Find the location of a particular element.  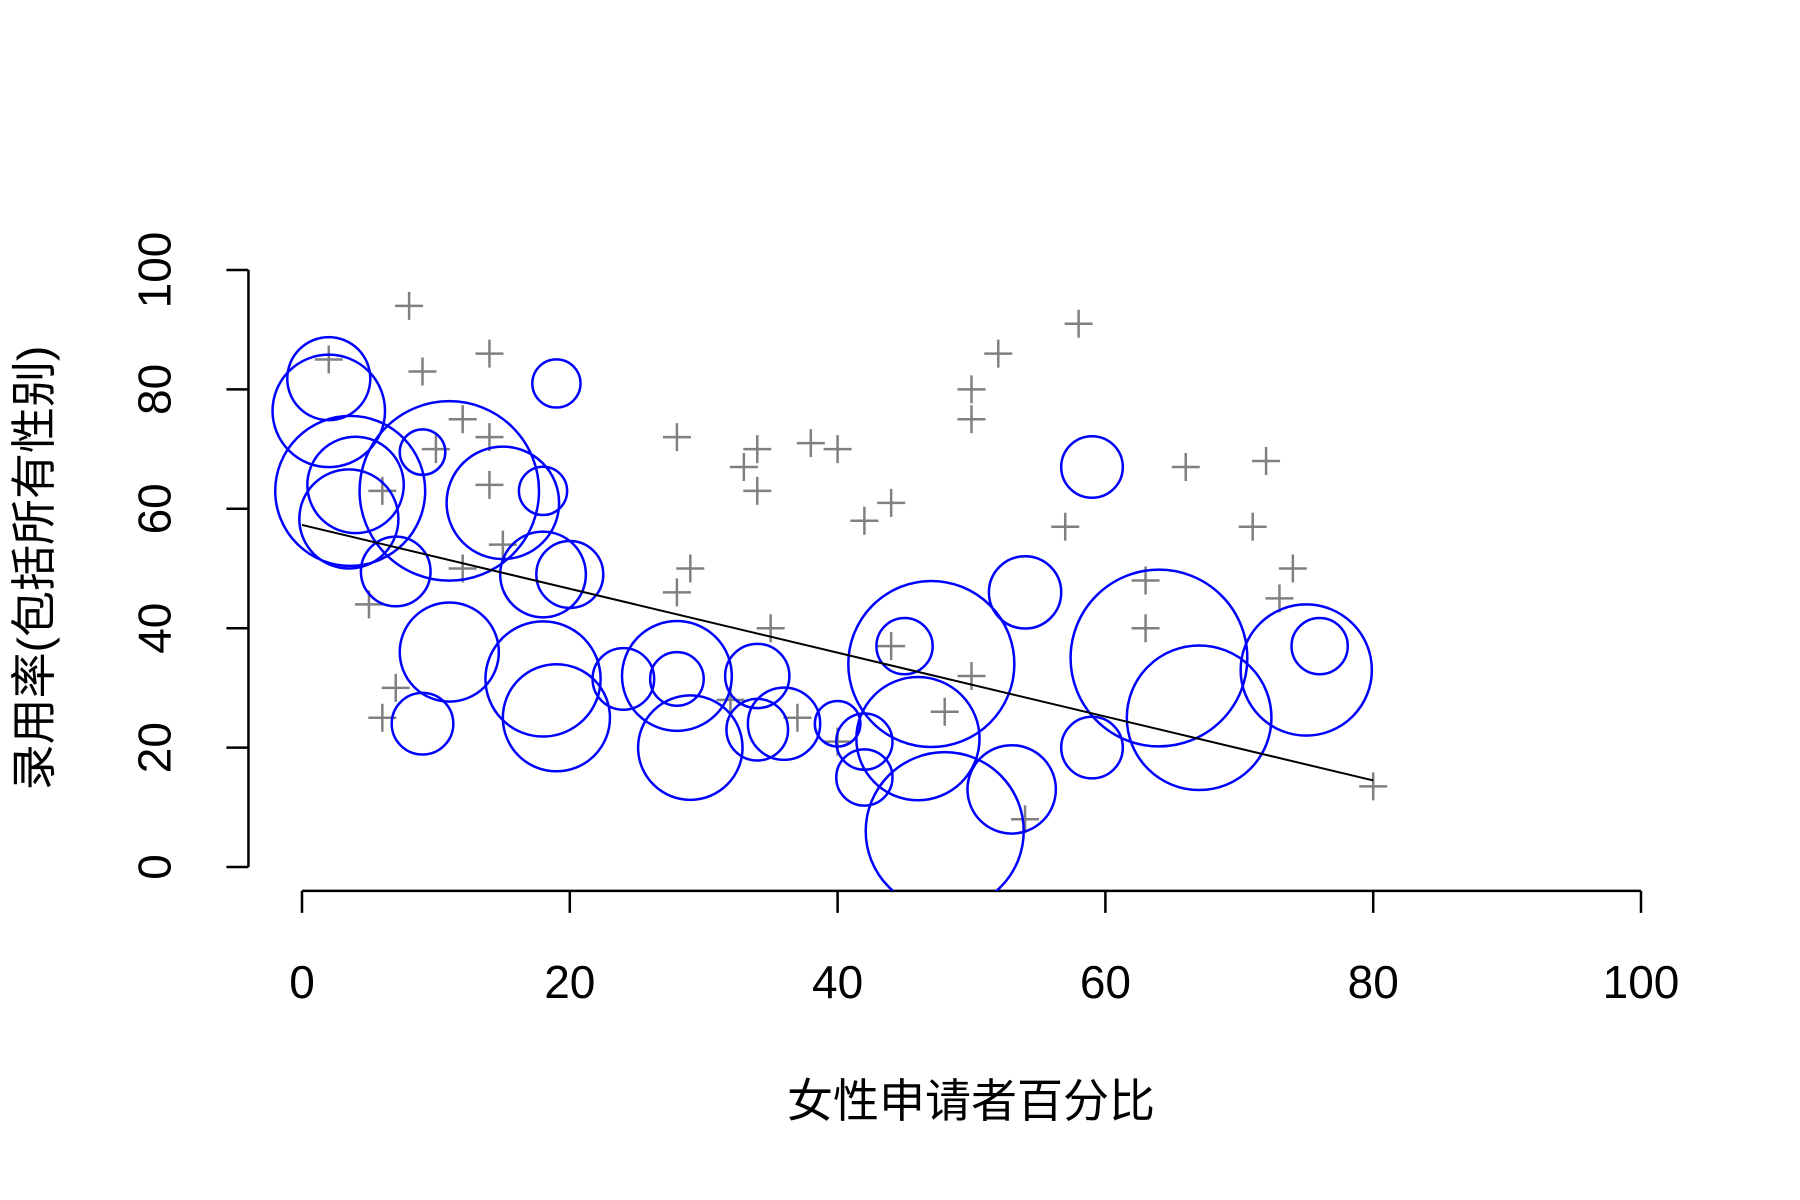

x-tick-label: 20 is located at coordinates (569, 982).